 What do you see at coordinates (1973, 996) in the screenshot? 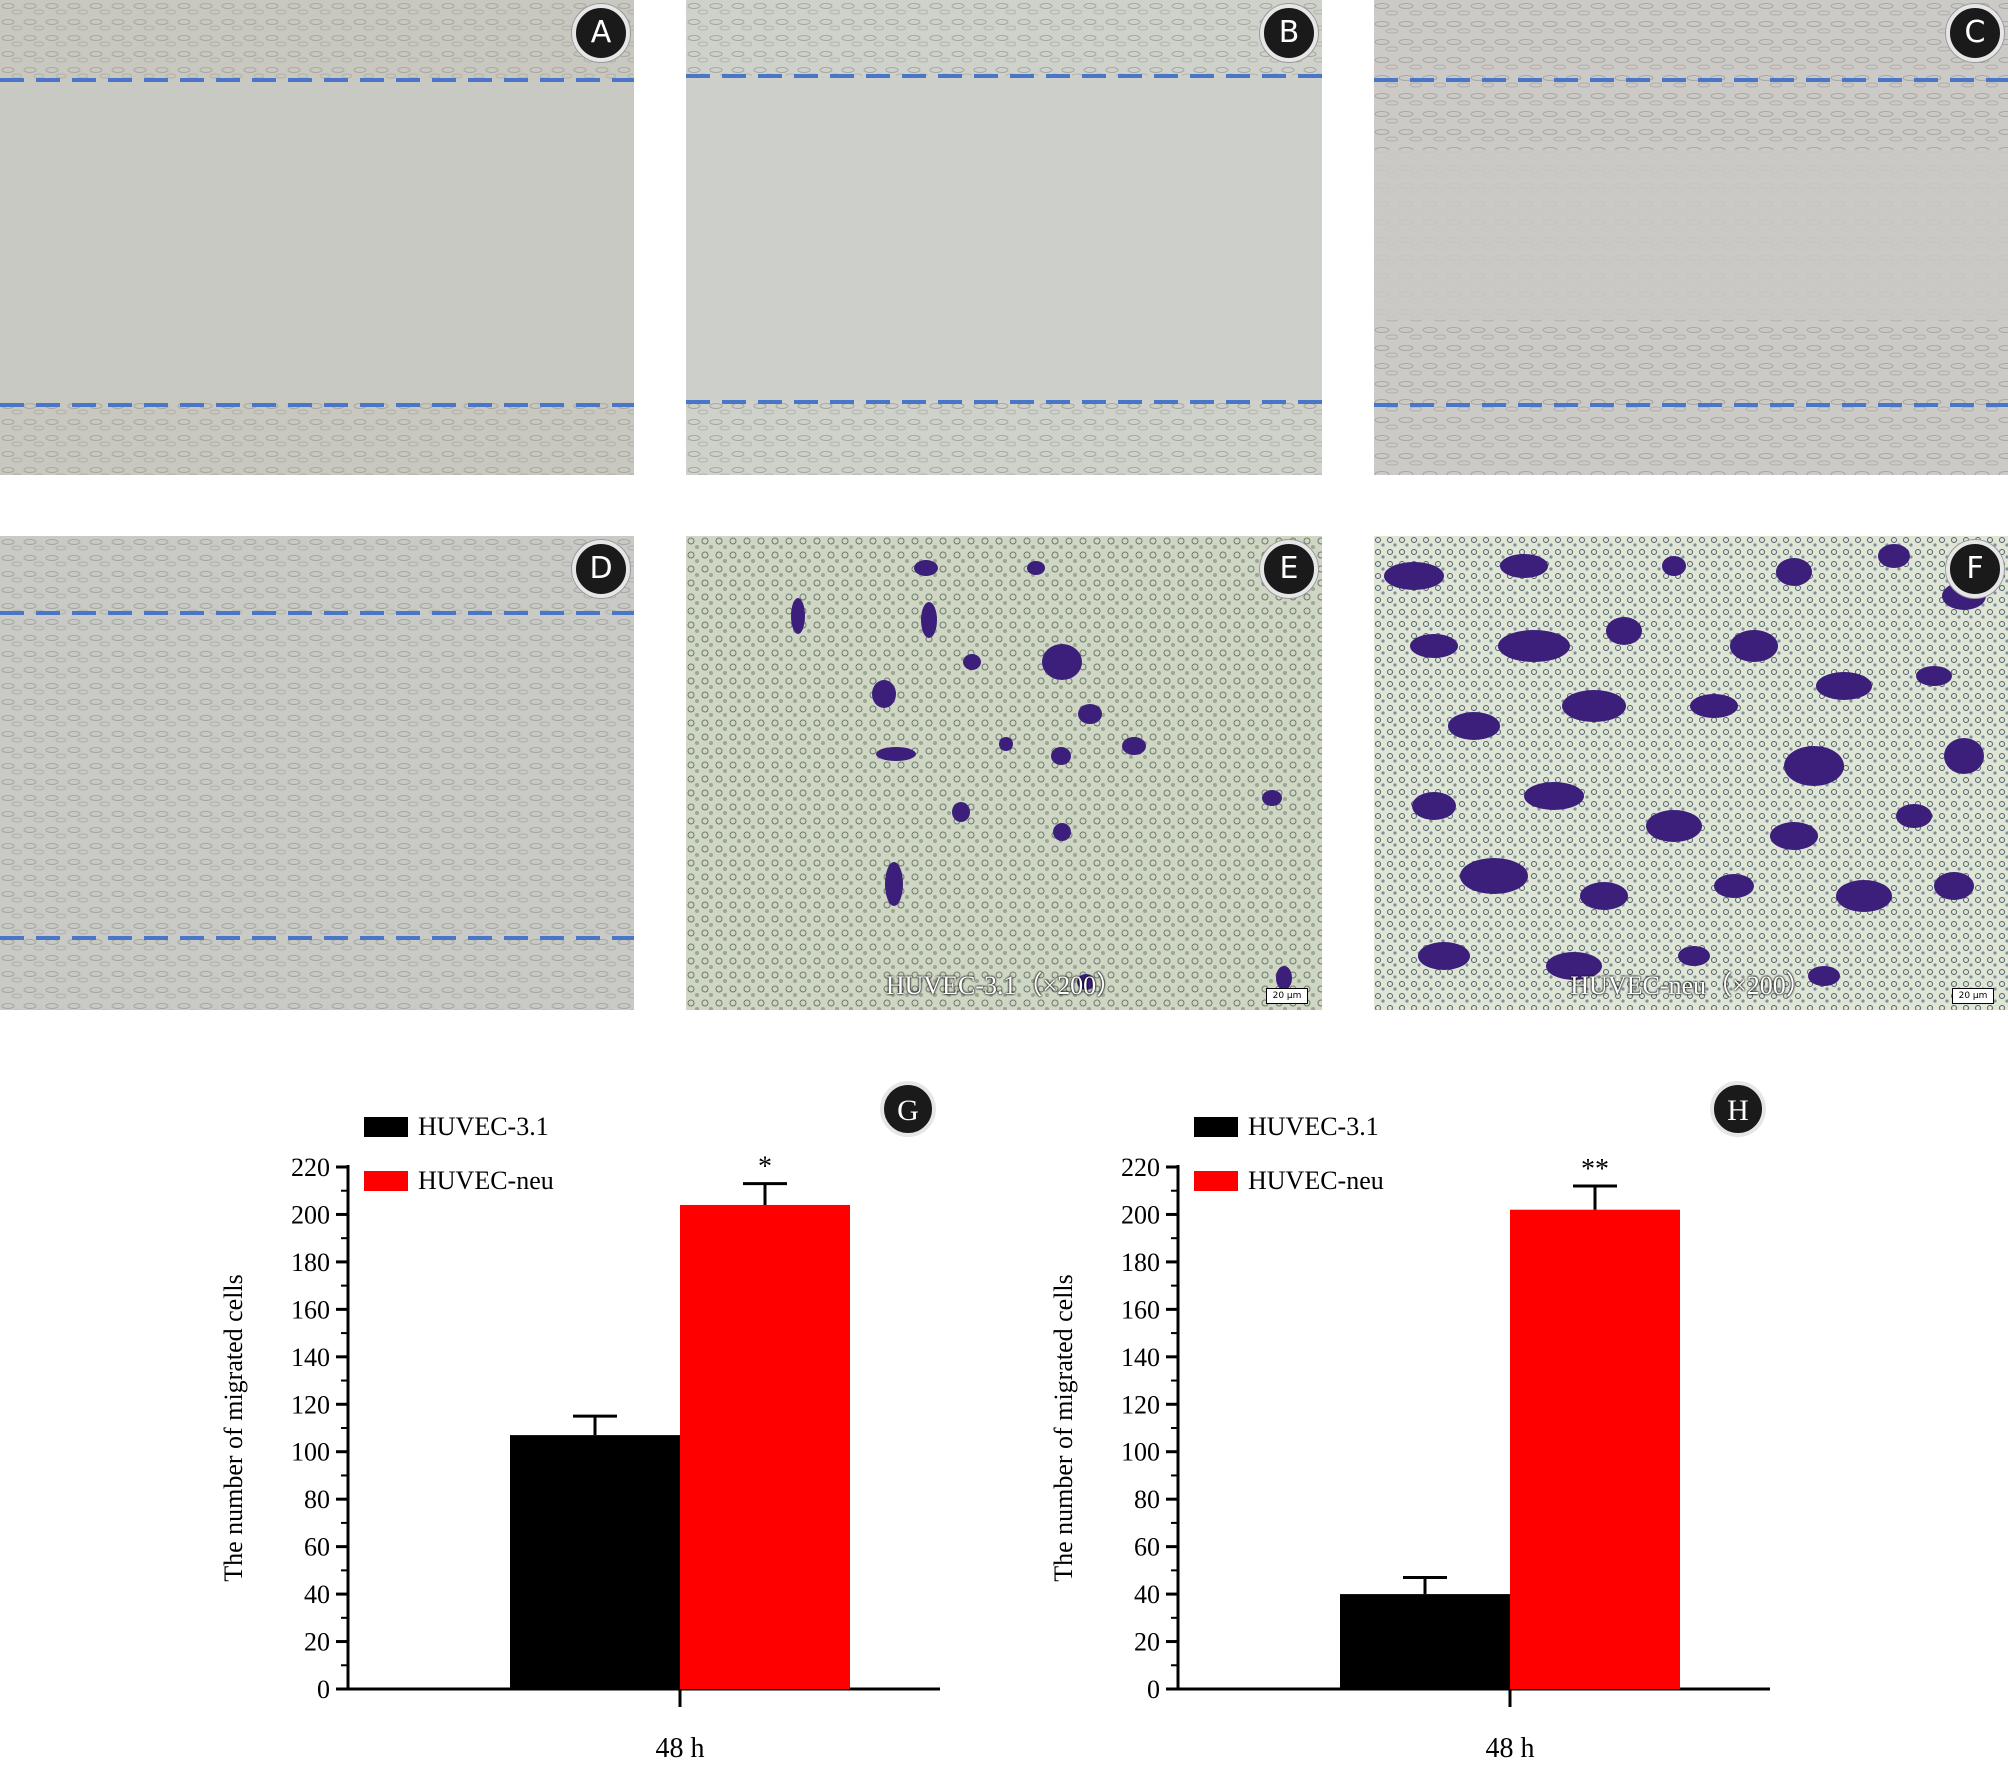
I see `scale-bar-f: 20 μm` at bounding box center [1973, 996].